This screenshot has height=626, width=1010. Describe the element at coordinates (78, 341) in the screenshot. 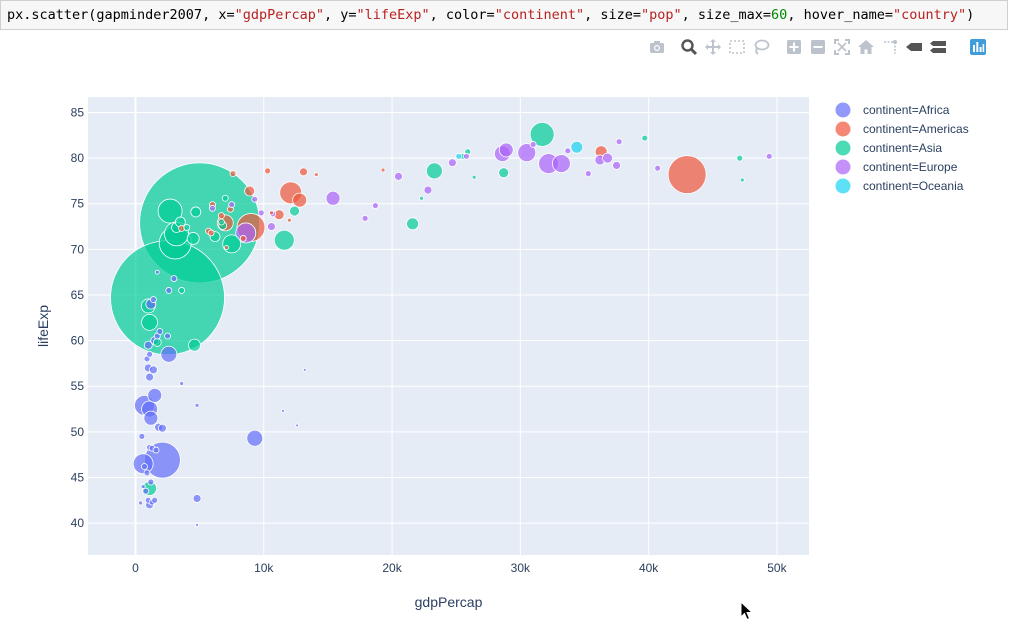

I see `y-tick-label: 60` at that location.